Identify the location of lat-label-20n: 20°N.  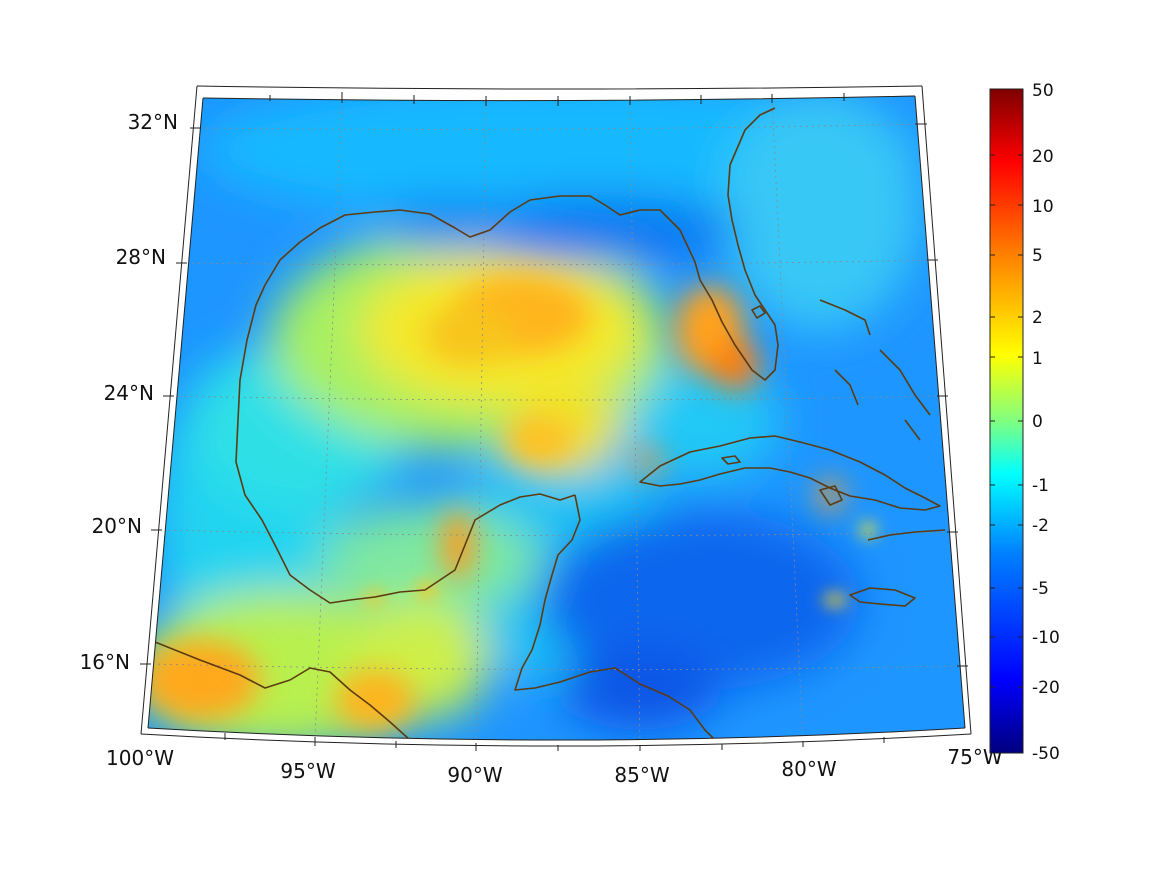
(117, 526).